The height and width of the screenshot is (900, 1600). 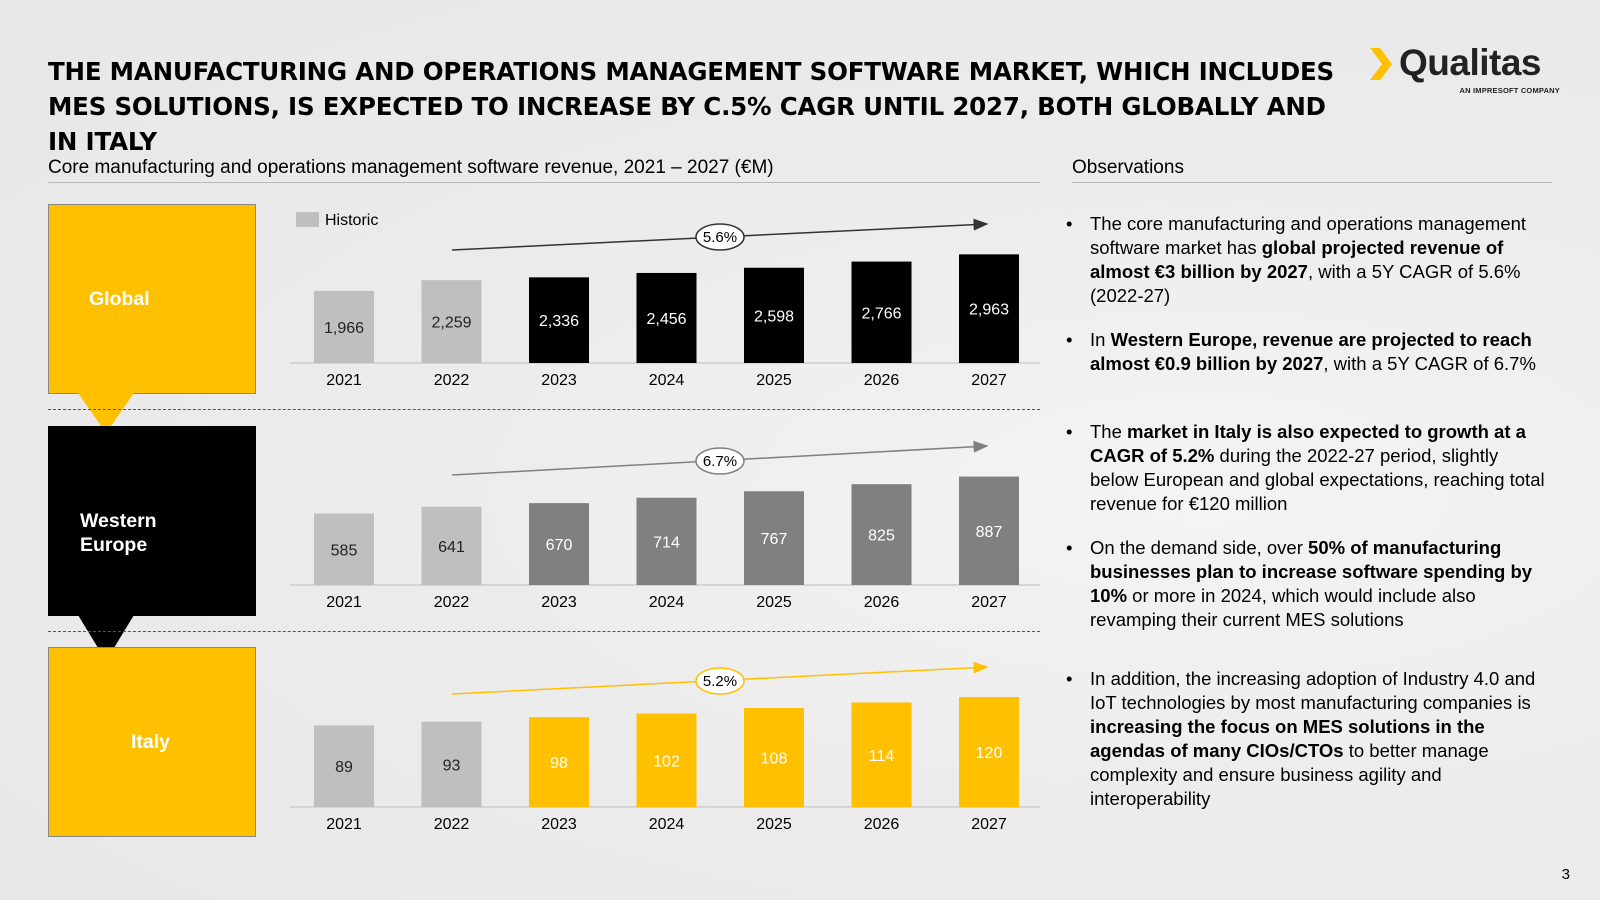 What do you see at coordinates (559, 602) in the screenshot?
I see `tick-label-western-europe-2023: 2023` at bounding box center [559, 602].